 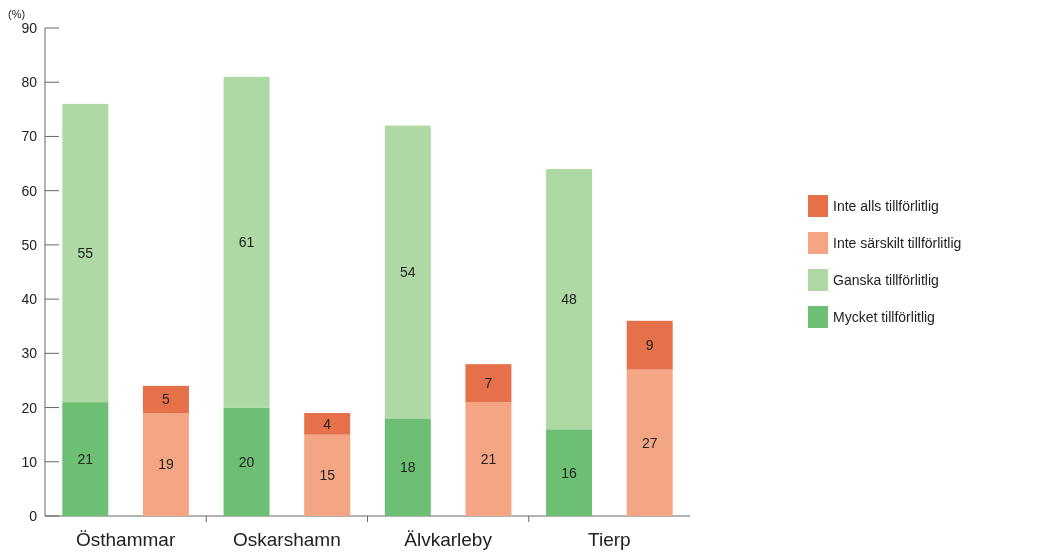 What do you see at coordinates (29, 136) in the screenshot?
I see `y-tick-label: 70` at bounding box center [29, 136].